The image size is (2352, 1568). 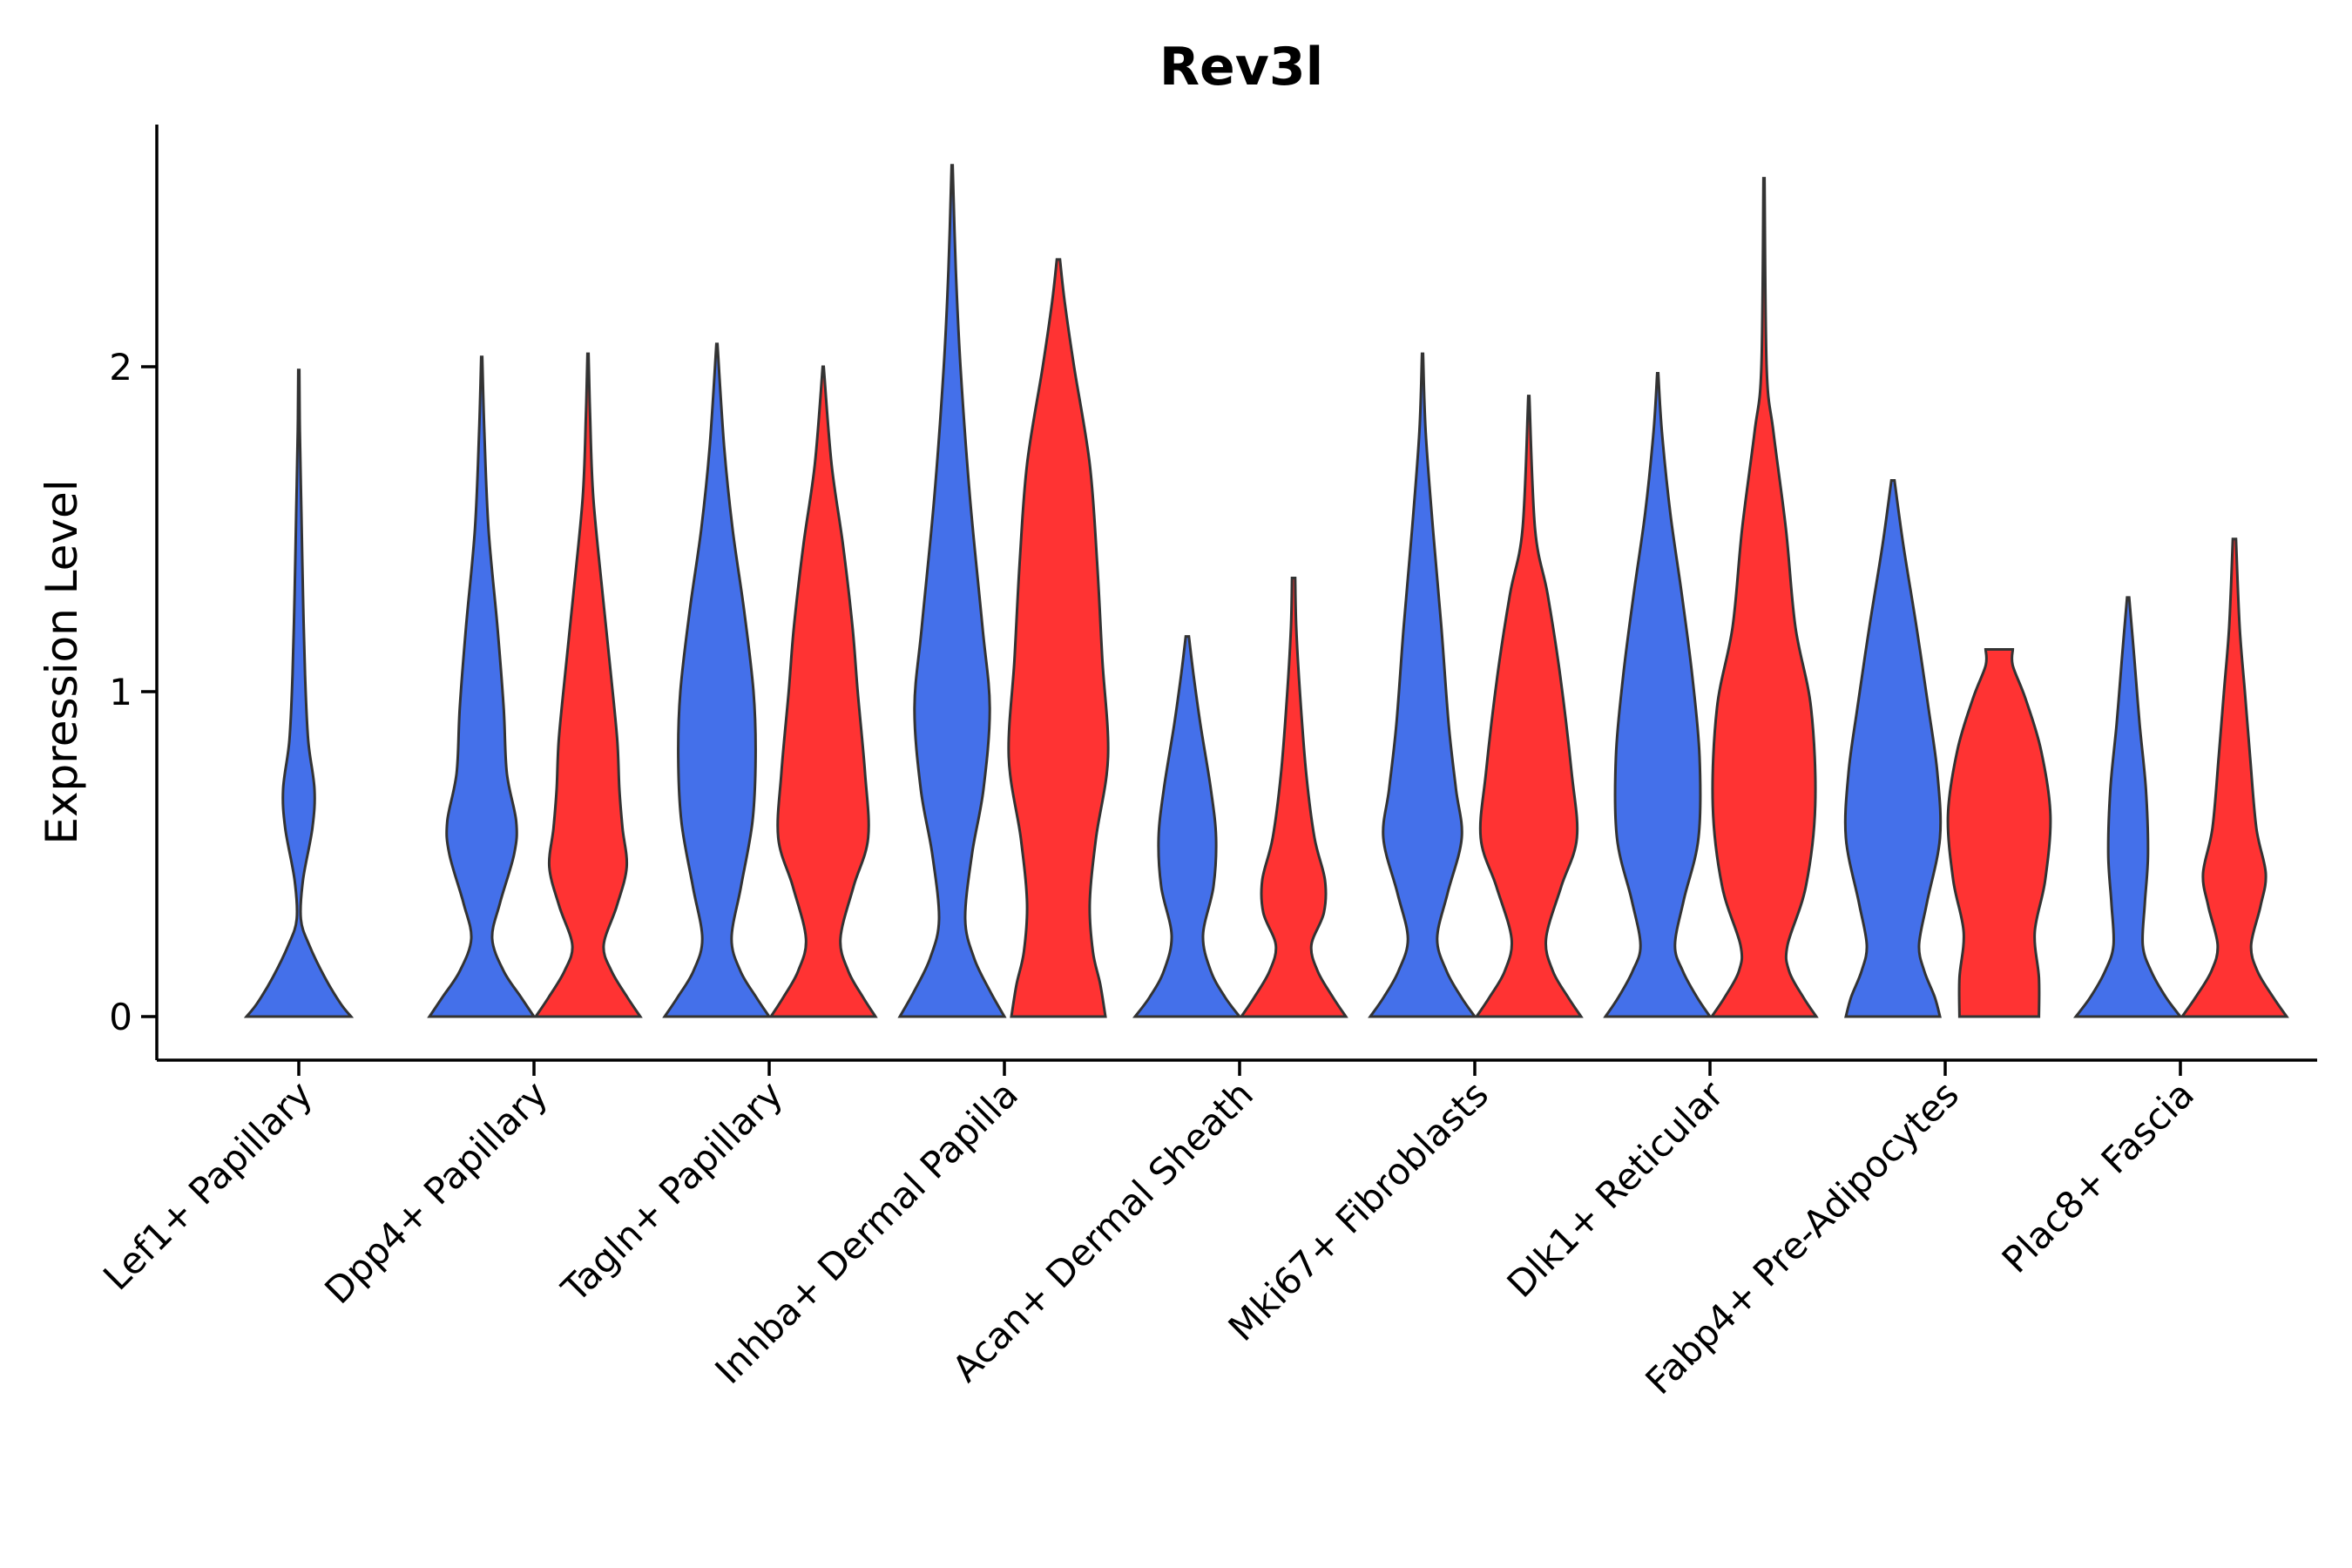 What do you see at coordinates (133, 692) in the screenshot?
I see `y-ticks-layer: 0 1 2` at bounding box center [133, 692].